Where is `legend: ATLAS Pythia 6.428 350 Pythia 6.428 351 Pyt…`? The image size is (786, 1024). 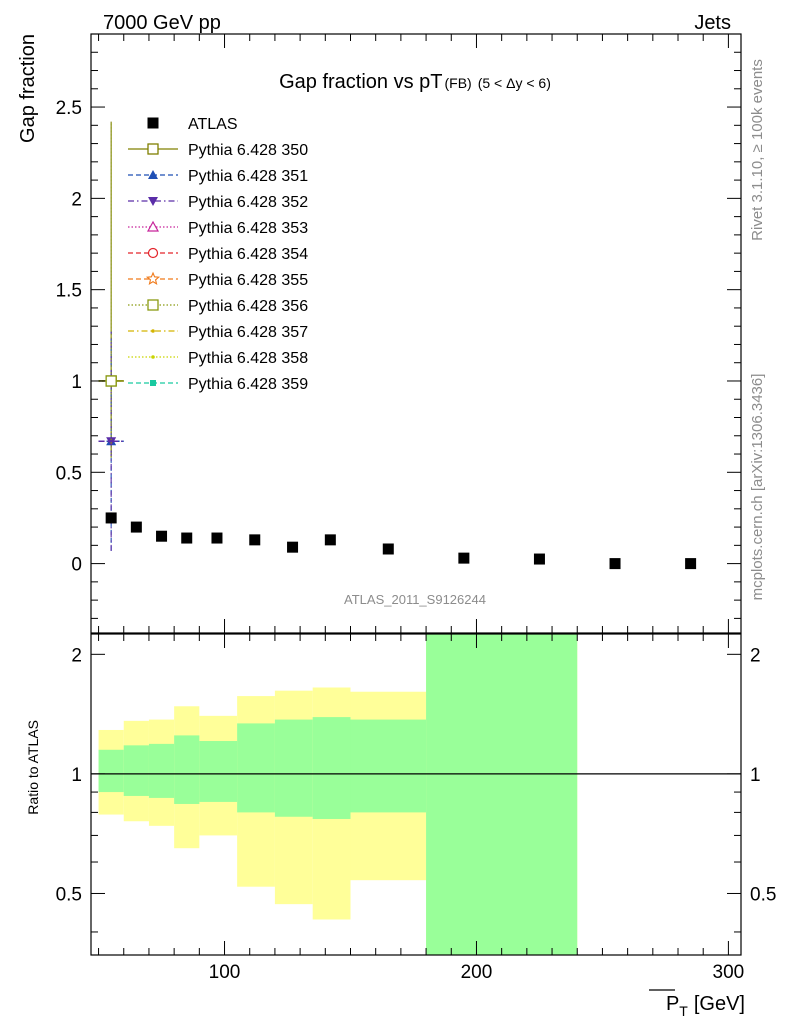 legend: ATLAS Pythia 6.428 350 Pythia 6.428 351 Pyt… is located at coordinates (218, 254).